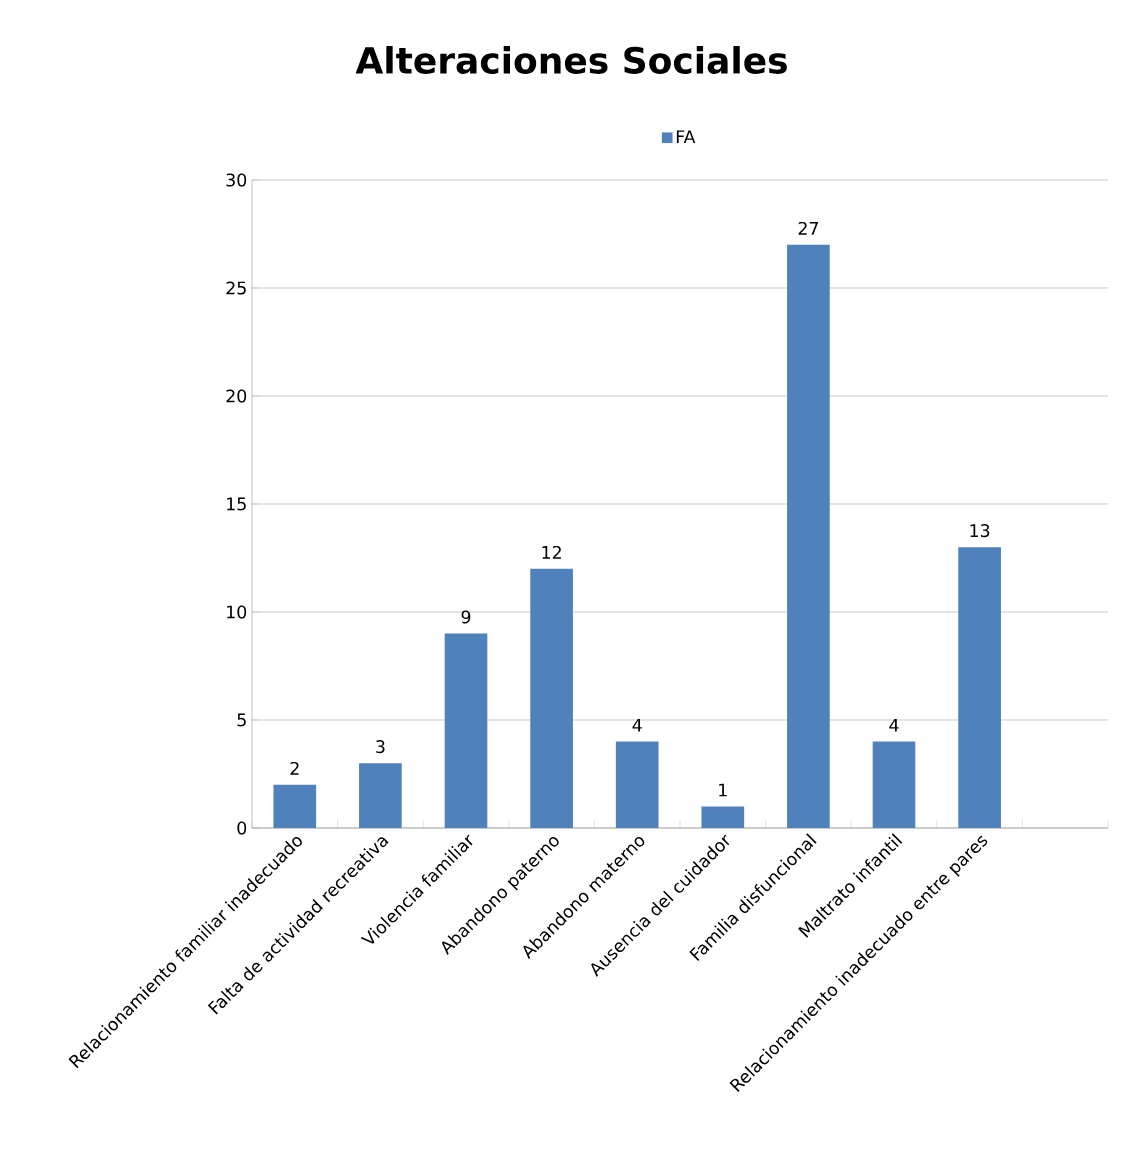 The height and width of the screenshot is (1176, 1122). Describe the element at coordinates (723, 790) in the screenshot. I see `data-label: 1` at that location.